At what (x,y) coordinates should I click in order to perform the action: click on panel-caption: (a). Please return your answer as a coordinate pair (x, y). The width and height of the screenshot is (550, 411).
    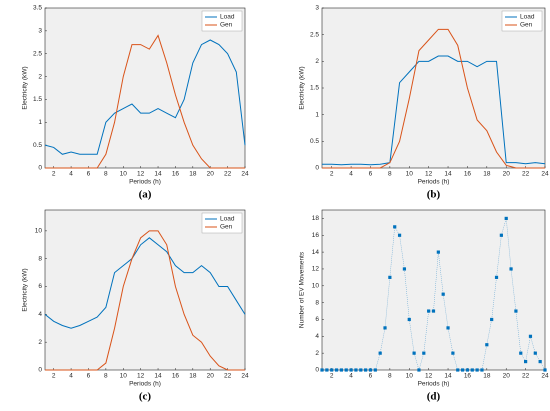
    Looking at the image, I should click on (145, 195).